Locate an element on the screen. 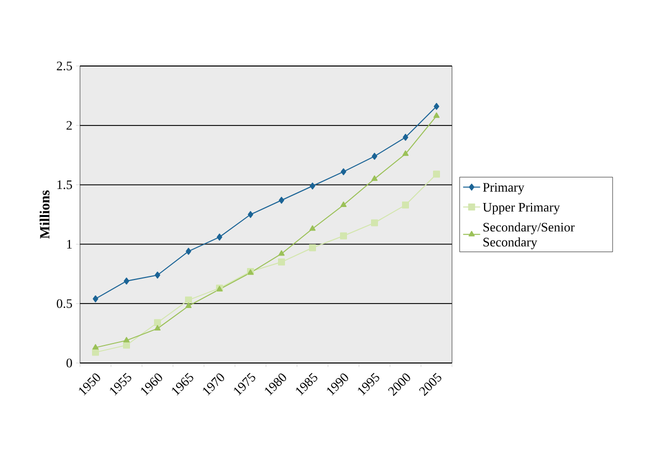  x-tick-label: 1990 is located at coordinates (337, 385).